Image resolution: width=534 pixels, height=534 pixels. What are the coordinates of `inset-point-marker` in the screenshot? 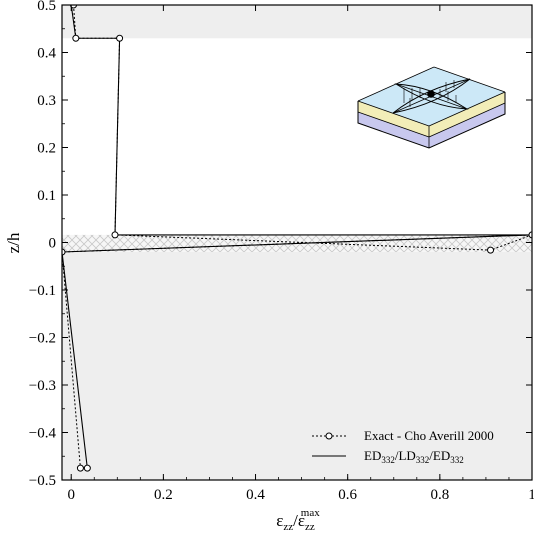 It's located at (431, 94).